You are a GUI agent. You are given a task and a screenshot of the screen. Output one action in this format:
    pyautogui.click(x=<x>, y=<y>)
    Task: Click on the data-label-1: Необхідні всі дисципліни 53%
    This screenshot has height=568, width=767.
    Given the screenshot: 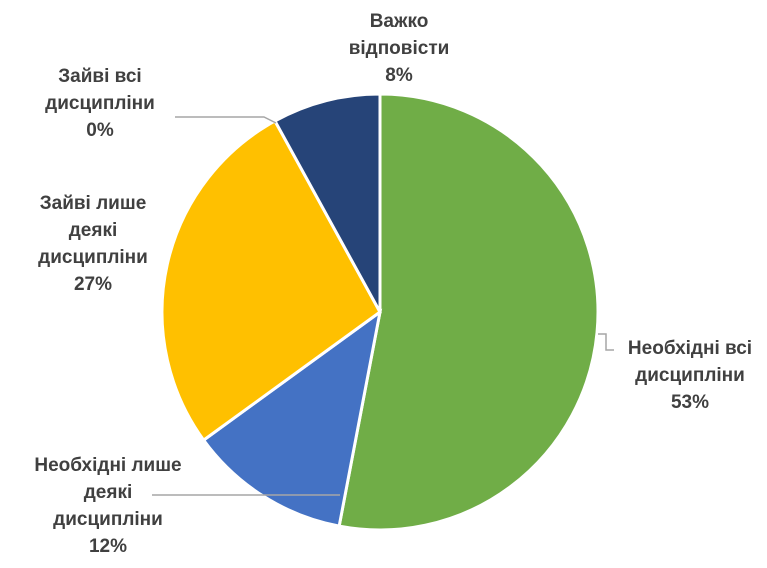 What is the action you would take?
    pyautogui.click(x=690, y=375)
    